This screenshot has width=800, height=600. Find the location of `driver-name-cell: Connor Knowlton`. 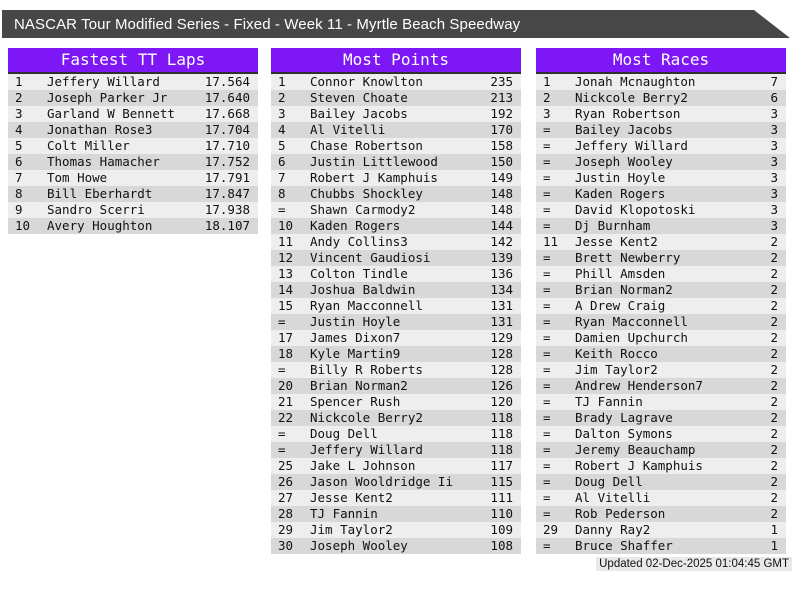

driver-name-cell: Connor Knowlton is located at coordinates (366, 81).